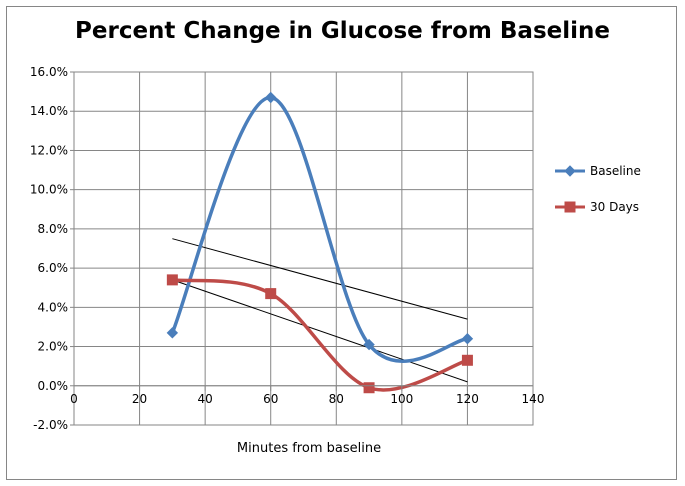 The width and height of the screenshot is (685, 486). I want to click on y-tick-label: -2.0%, so click(50, 425).